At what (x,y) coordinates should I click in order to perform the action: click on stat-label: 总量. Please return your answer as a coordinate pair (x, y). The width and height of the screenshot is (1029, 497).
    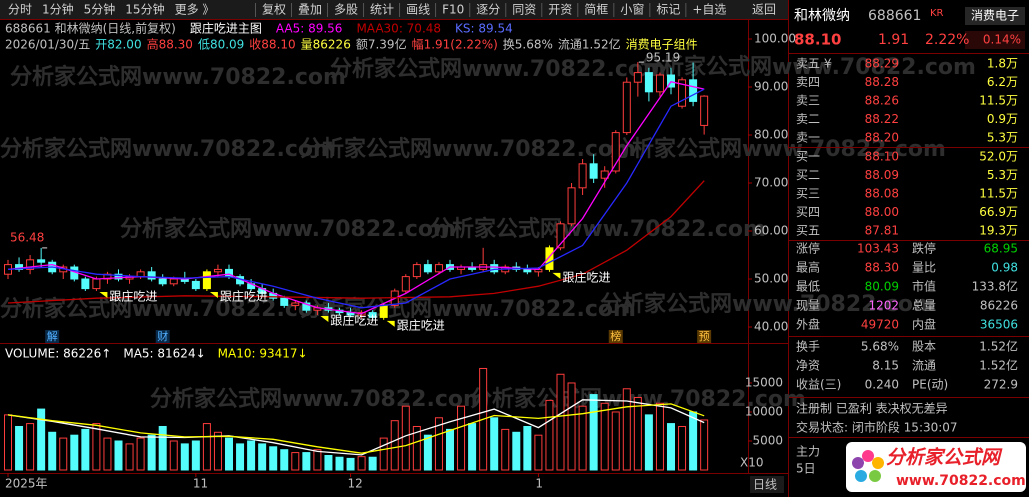
    Looking at the image, I should click on (924, 306).